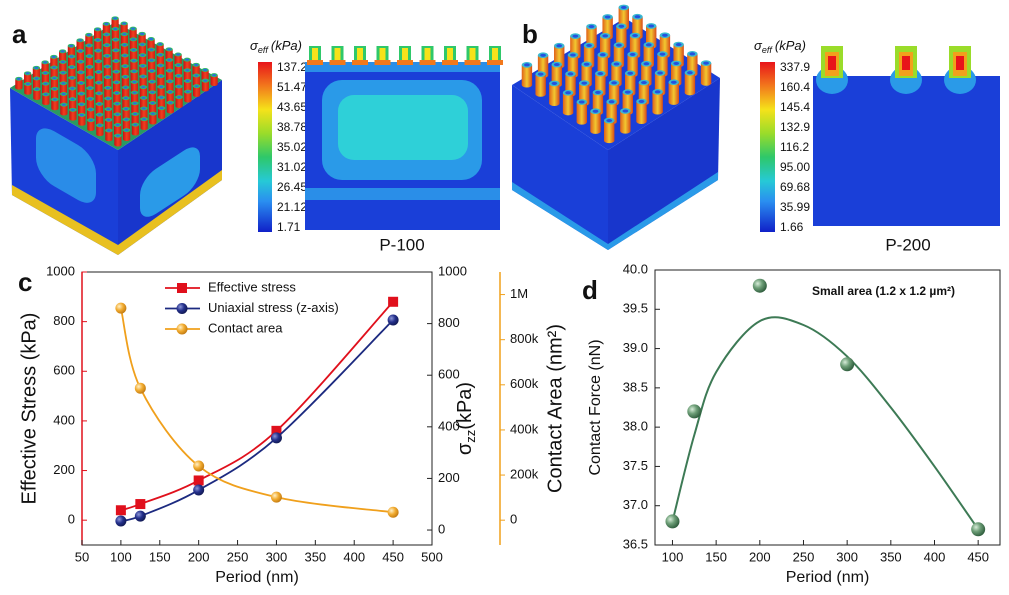 Image resolution: width=1009 pixels, height=595 pixels. I want to click on x-tick-label: 400, so click(354, 556).